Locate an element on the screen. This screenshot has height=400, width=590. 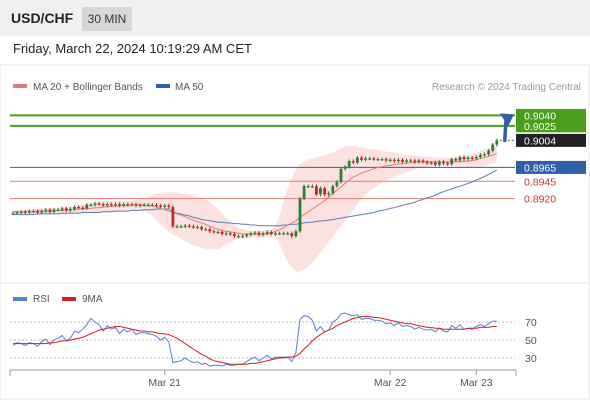
rsi-line is located at coordinates (254, 339).